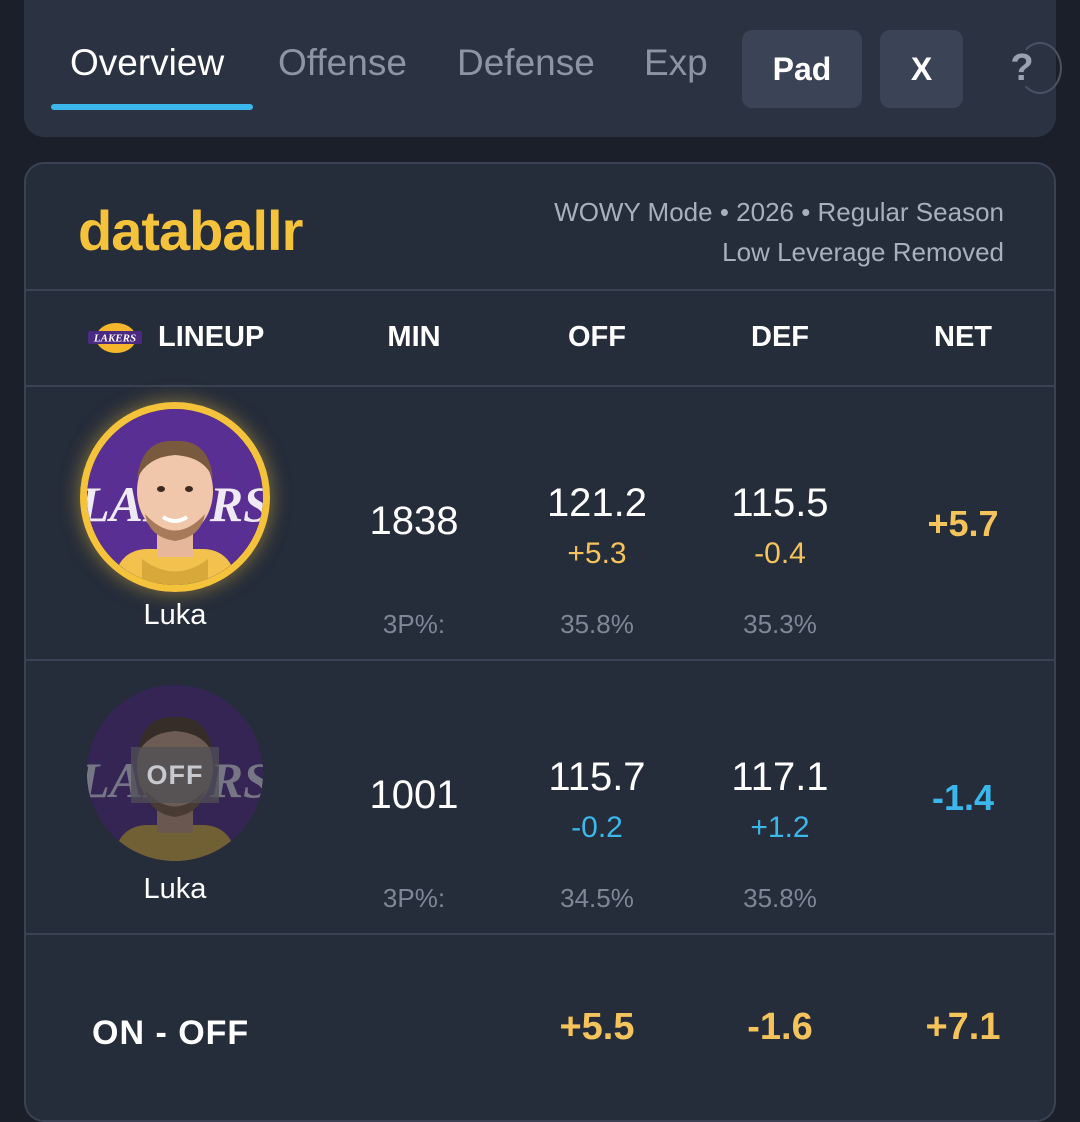 The image size is (1080, 1122). Describe the element at coordinates (414, 337) in the screenshot. I see `header-min: MIN` at that location.